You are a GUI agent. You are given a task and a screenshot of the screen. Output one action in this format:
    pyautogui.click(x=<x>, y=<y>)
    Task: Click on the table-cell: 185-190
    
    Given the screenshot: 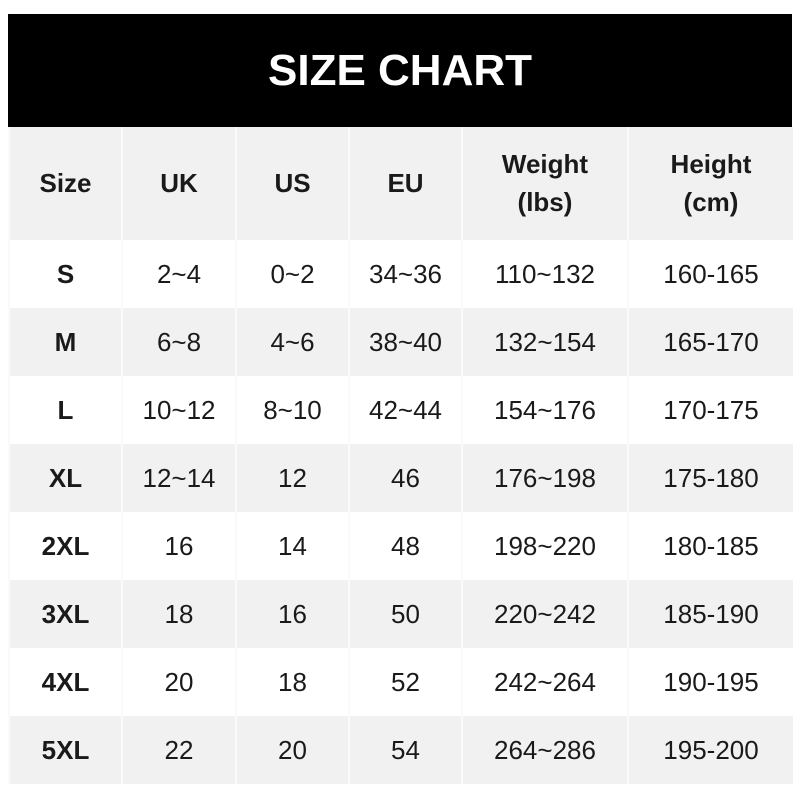 What is the action you would take?
    pyautogui.click(x=710, y=614)
    